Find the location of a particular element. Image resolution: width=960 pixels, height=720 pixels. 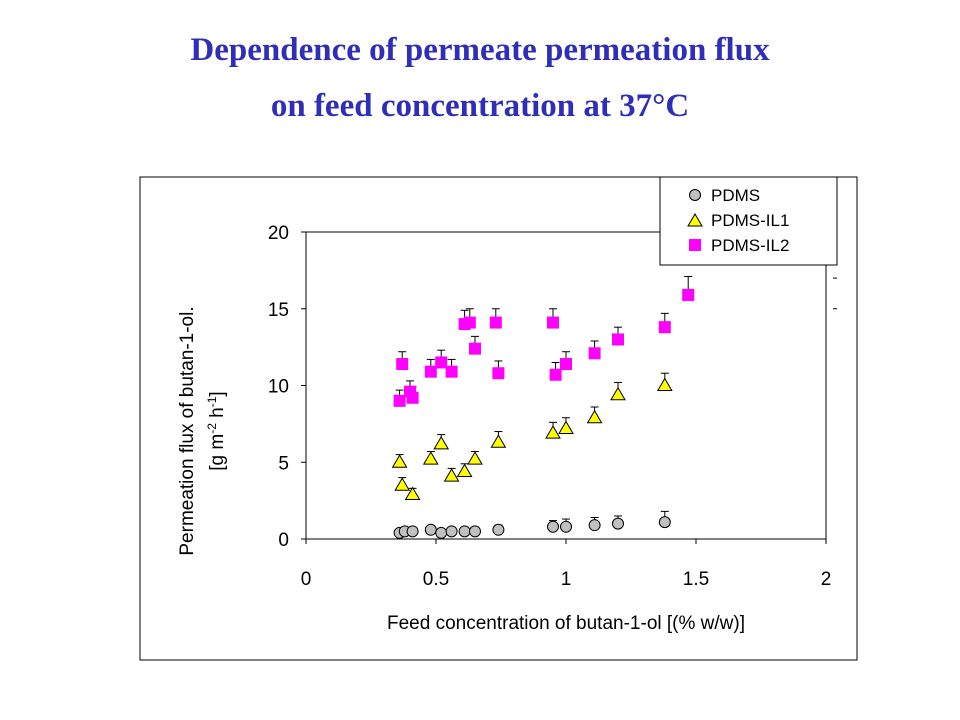

legend-label-pdms: PDMS is located at coordinates (735, 195).